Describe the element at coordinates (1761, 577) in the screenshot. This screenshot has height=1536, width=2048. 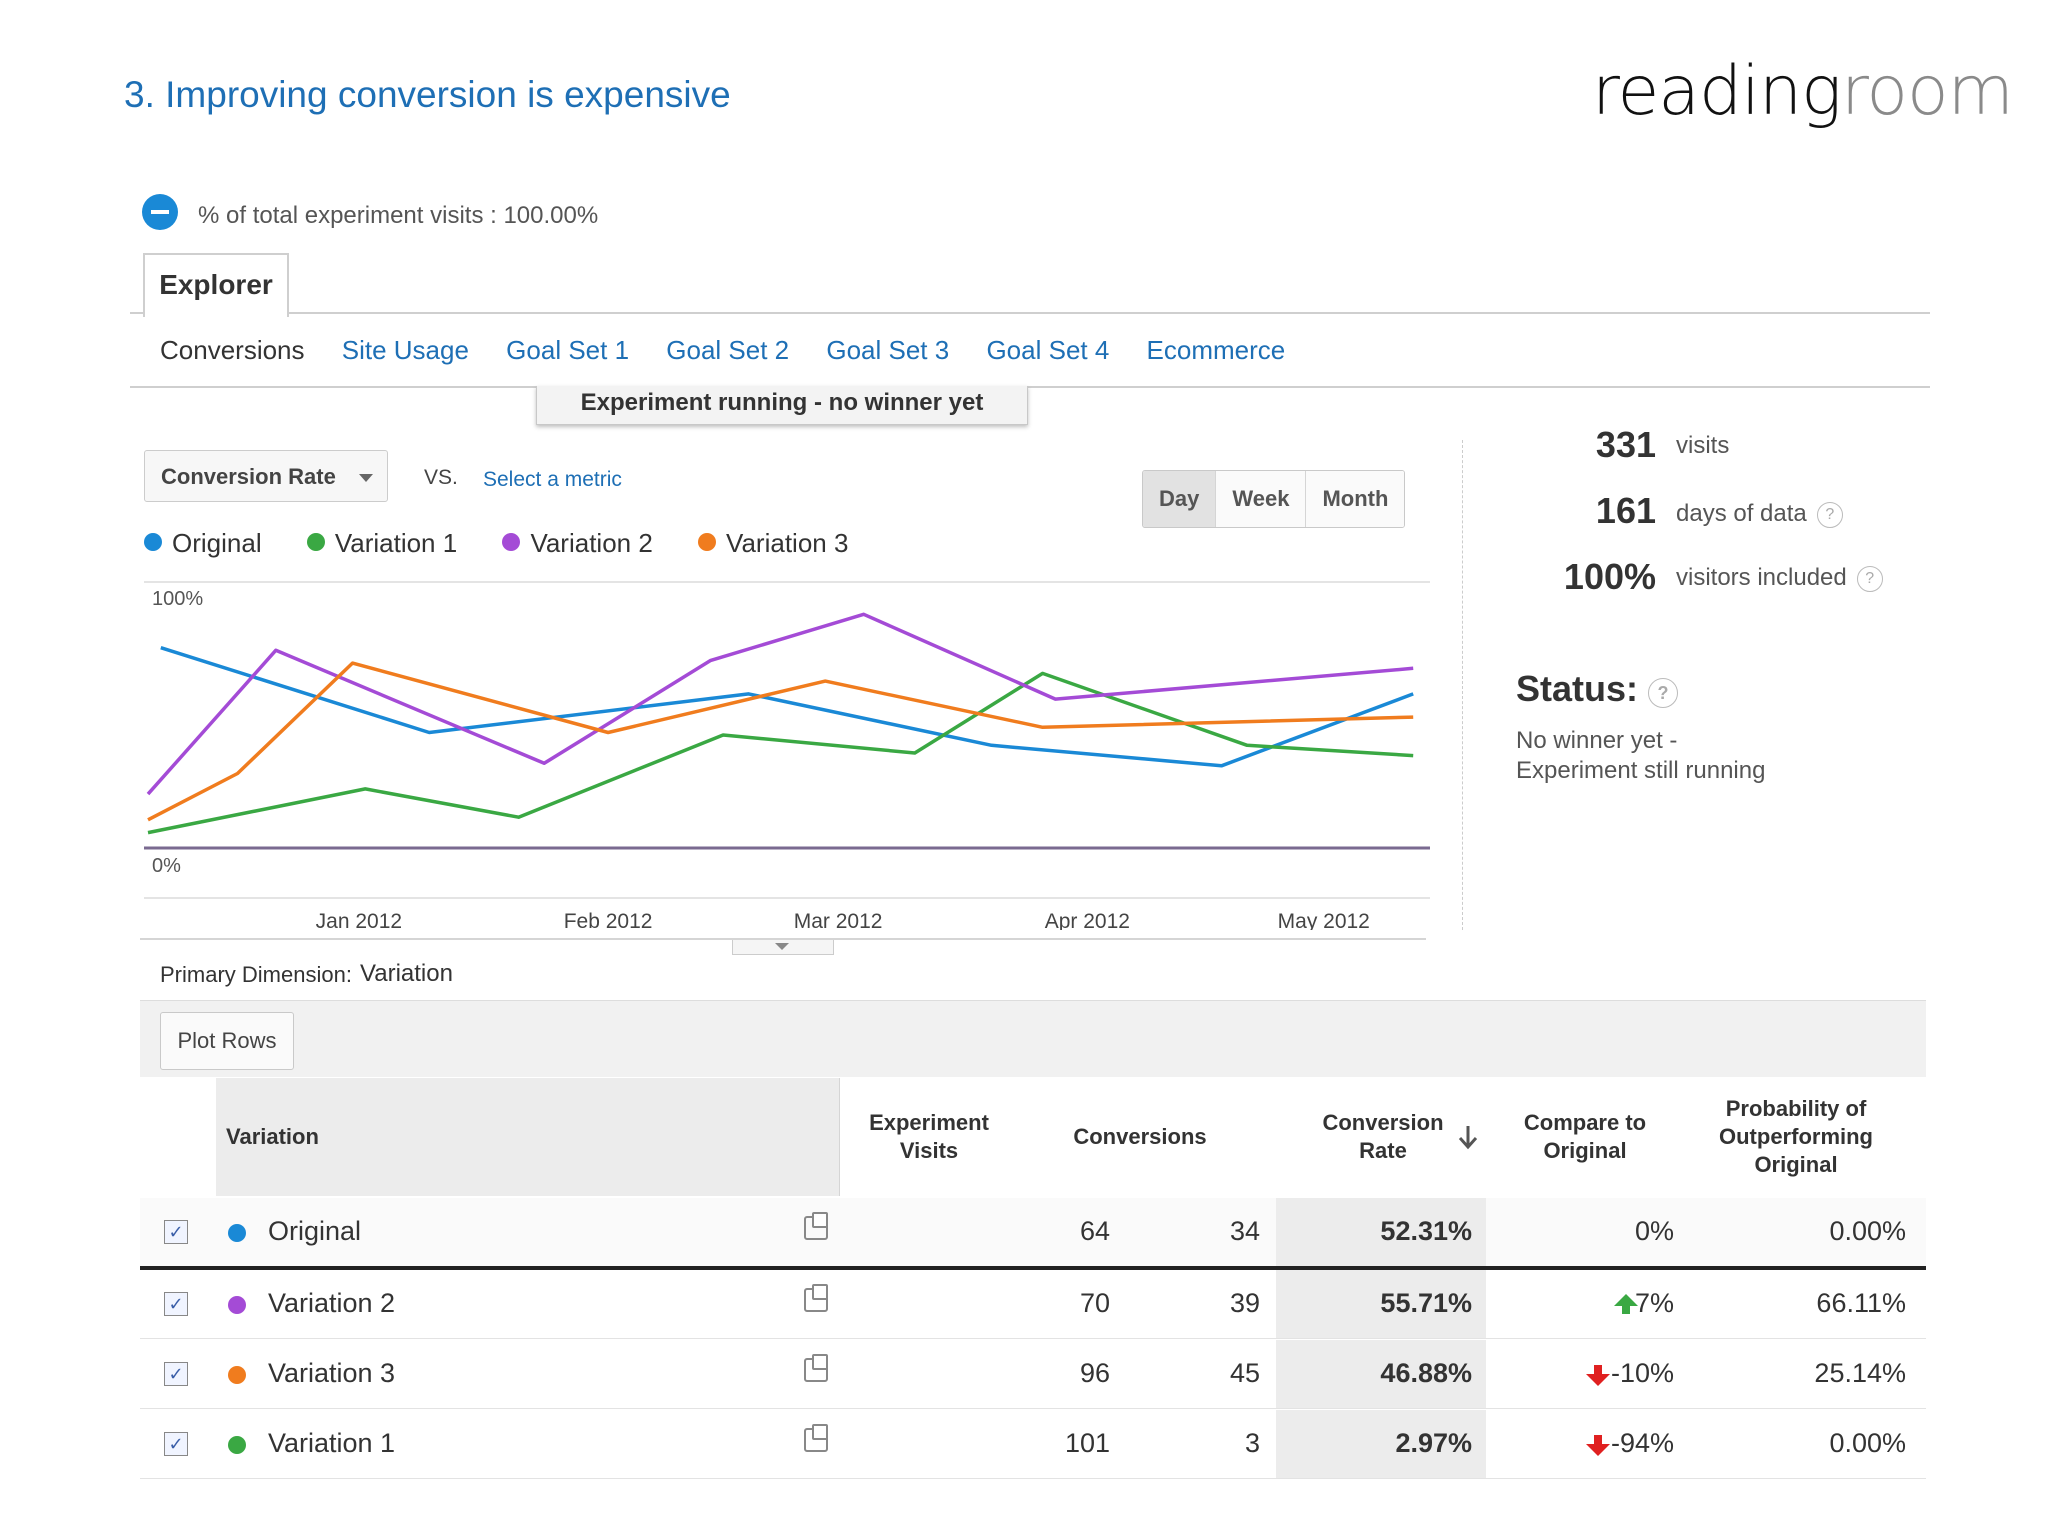
I see `visitors-label-text: visitors included` at that location.